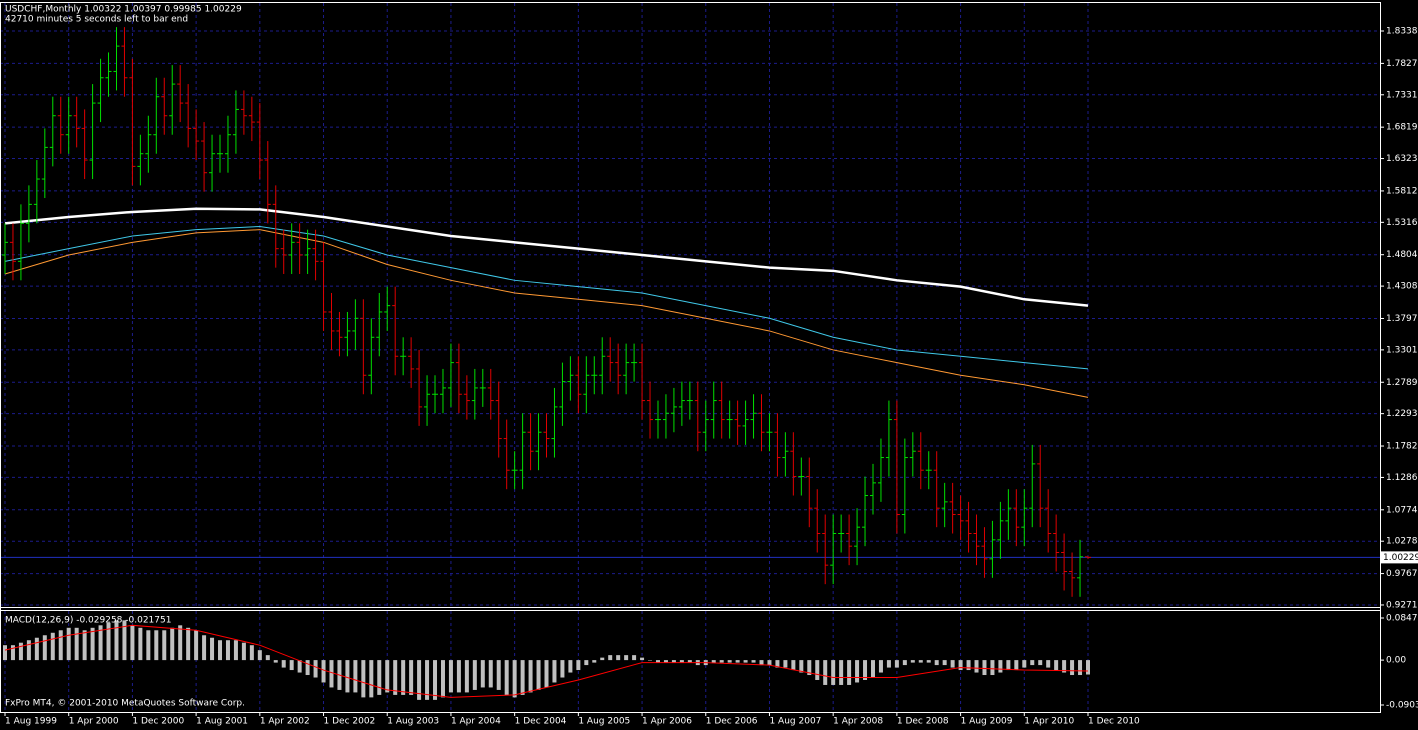 This screenshot has height=730, width=1418. What do you see at coordinates (1402, 287) in the screenshot?
I see `y-tick-label: 1.43085` at bounding box center [1402, 287].